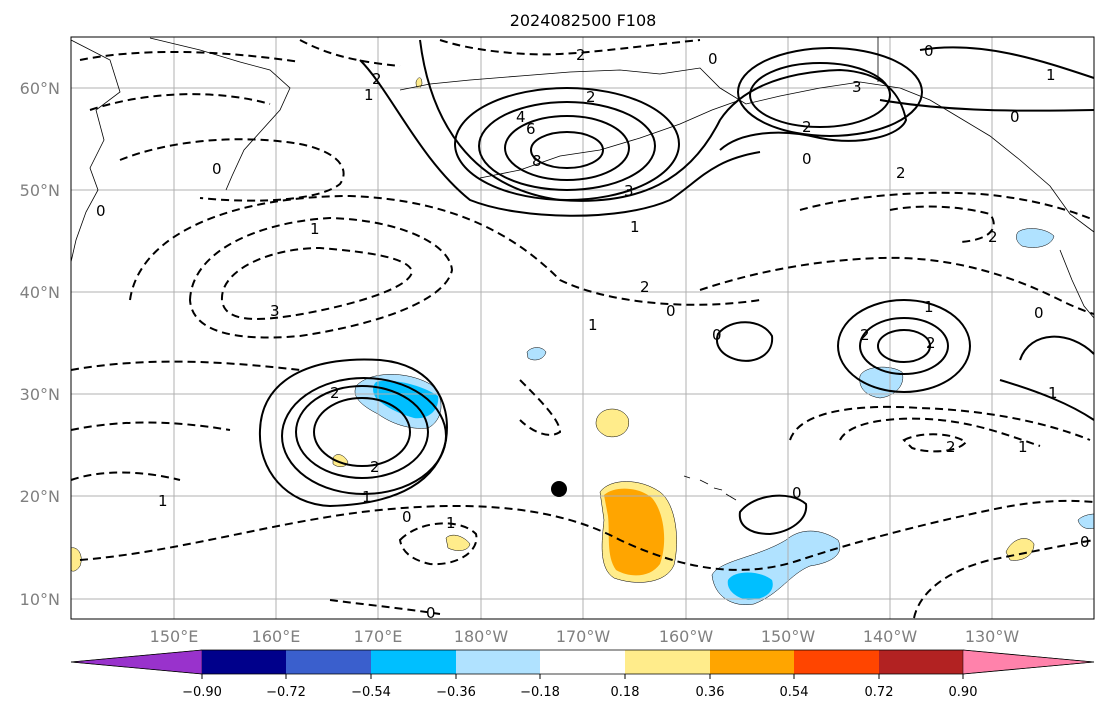 This screenshot has width=1105, height=712. I want to click on shade-deepblue-south, so click(750, 586).